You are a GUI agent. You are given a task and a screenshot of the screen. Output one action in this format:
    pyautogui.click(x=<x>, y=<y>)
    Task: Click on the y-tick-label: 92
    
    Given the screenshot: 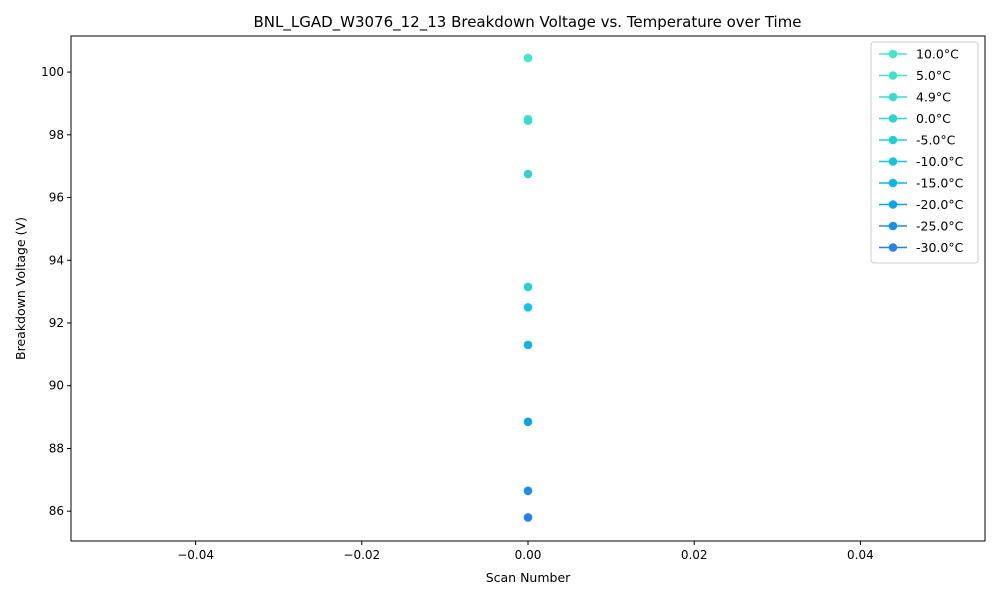 What is the action you would take?
    pyautogui.click(x=56, y=323)
    